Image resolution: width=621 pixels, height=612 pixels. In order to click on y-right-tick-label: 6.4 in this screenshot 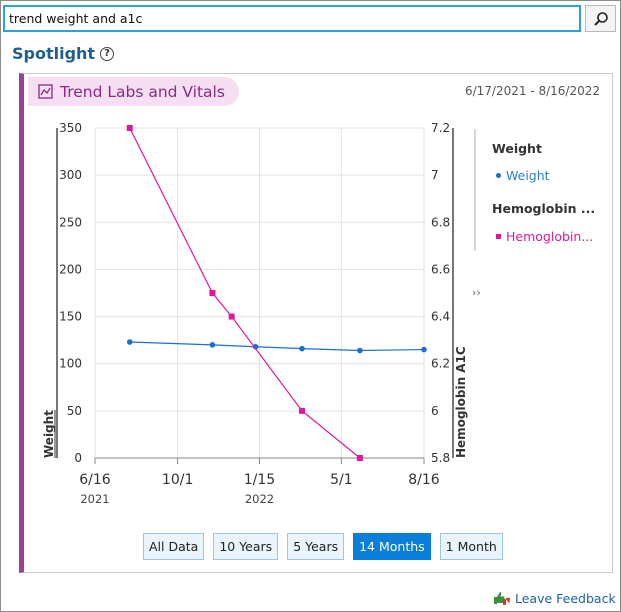, I will do `click(440, 317)`.